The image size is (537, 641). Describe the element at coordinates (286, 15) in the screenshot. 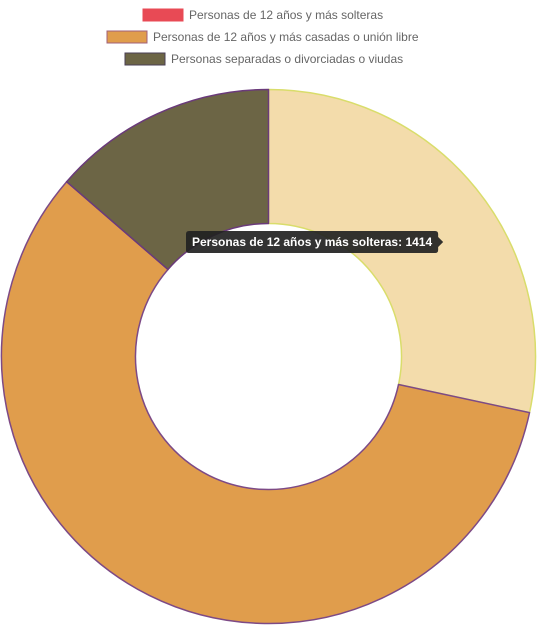

I see `legend-label-1: Personas de 12 años y más solteras` at that location.